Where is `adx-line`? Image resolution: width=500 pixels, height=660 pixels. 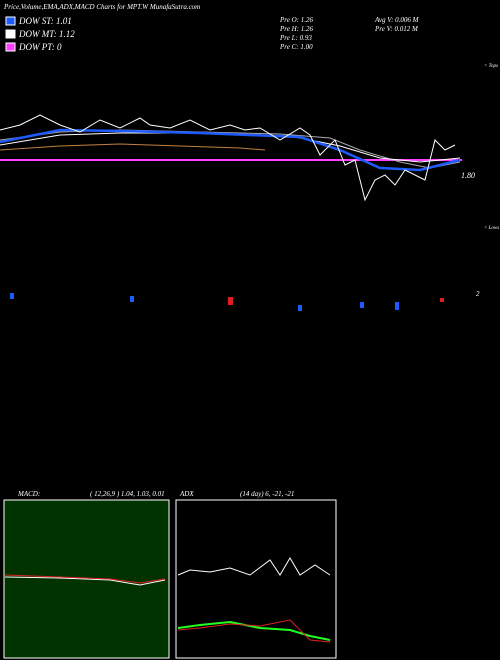 adx-line is located at coordinates (254, 566).